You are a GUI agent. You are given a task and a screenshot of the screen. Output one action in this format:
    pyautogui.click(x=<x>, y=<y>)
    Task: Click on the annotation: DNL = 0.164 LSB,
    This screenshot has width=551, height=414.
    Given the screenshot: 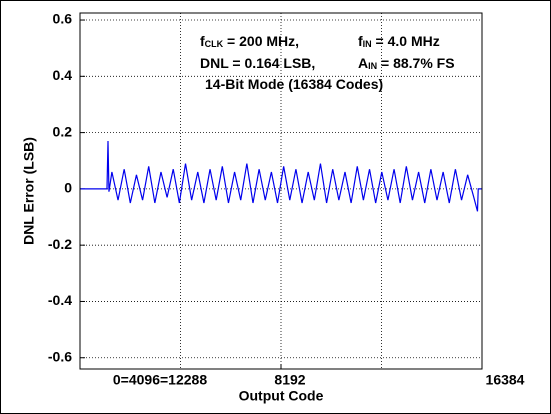 What is the action you would take?
    pyautogui.click(x=257, y=63)
    